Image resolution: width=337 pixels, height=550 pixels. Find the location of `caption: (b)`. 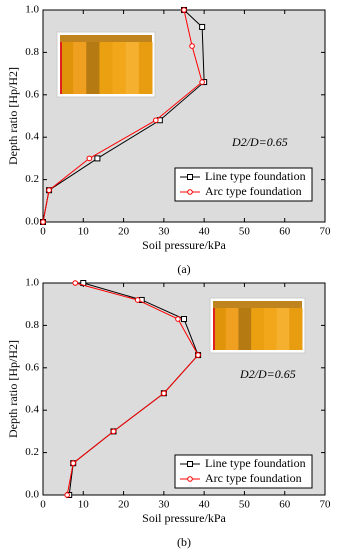

caption: (b) is located at coordinates (184, 542).